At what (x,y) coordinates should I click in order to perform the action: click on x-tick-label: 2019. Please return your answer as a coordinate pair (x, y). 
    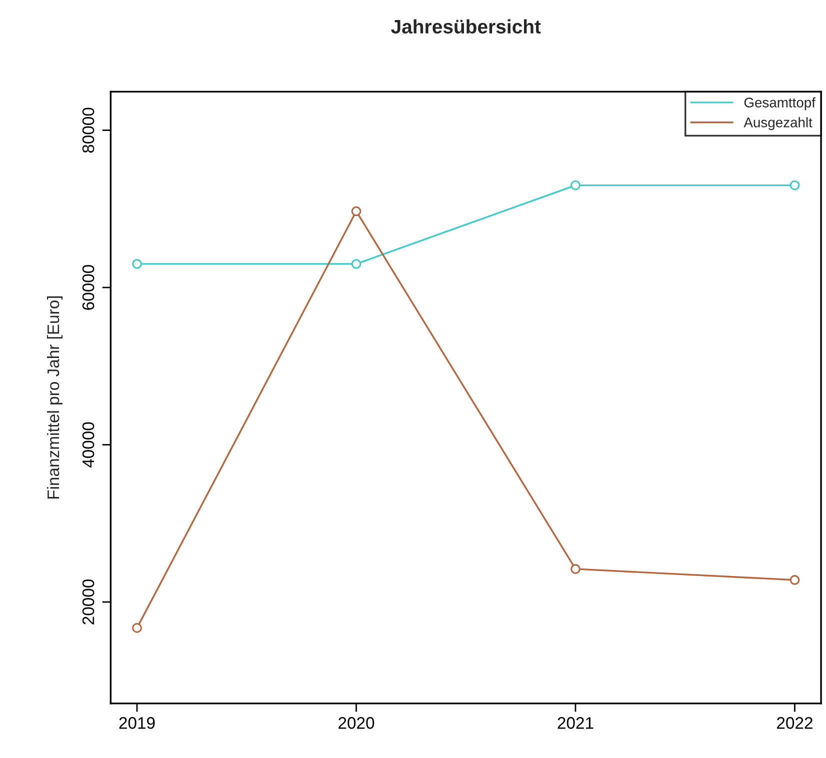
    Looking at the image, I should click on (137, 723).